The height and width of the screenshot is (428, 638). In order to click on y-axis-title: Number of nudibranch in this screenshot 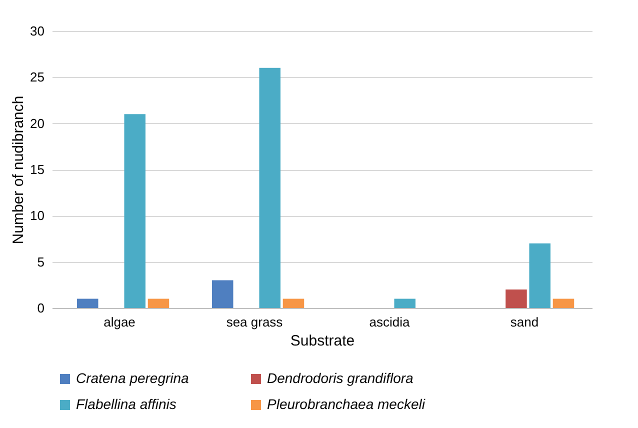, I will do `click(19, 170)`.